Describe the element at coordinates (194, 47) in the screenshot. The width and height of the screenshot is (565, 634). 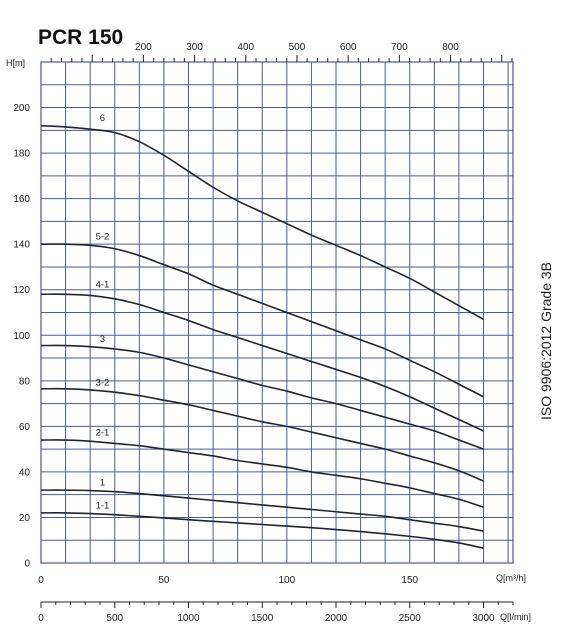
I see `top-axis-tick-label: 300` at that location.